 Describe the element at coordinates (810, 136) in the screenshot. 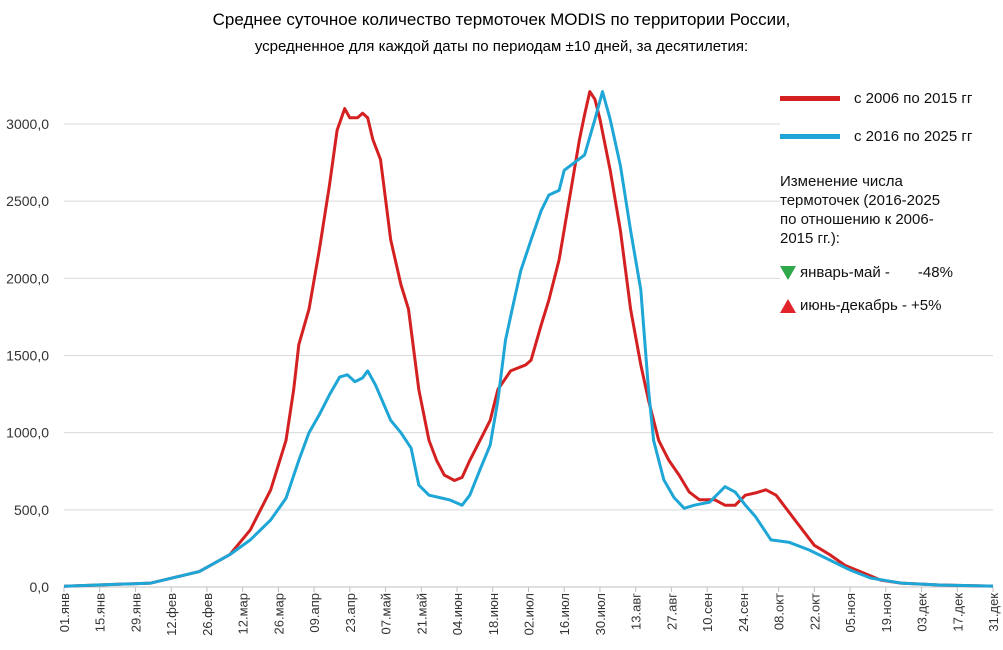

I see `legend-swatch-blue` at that location.